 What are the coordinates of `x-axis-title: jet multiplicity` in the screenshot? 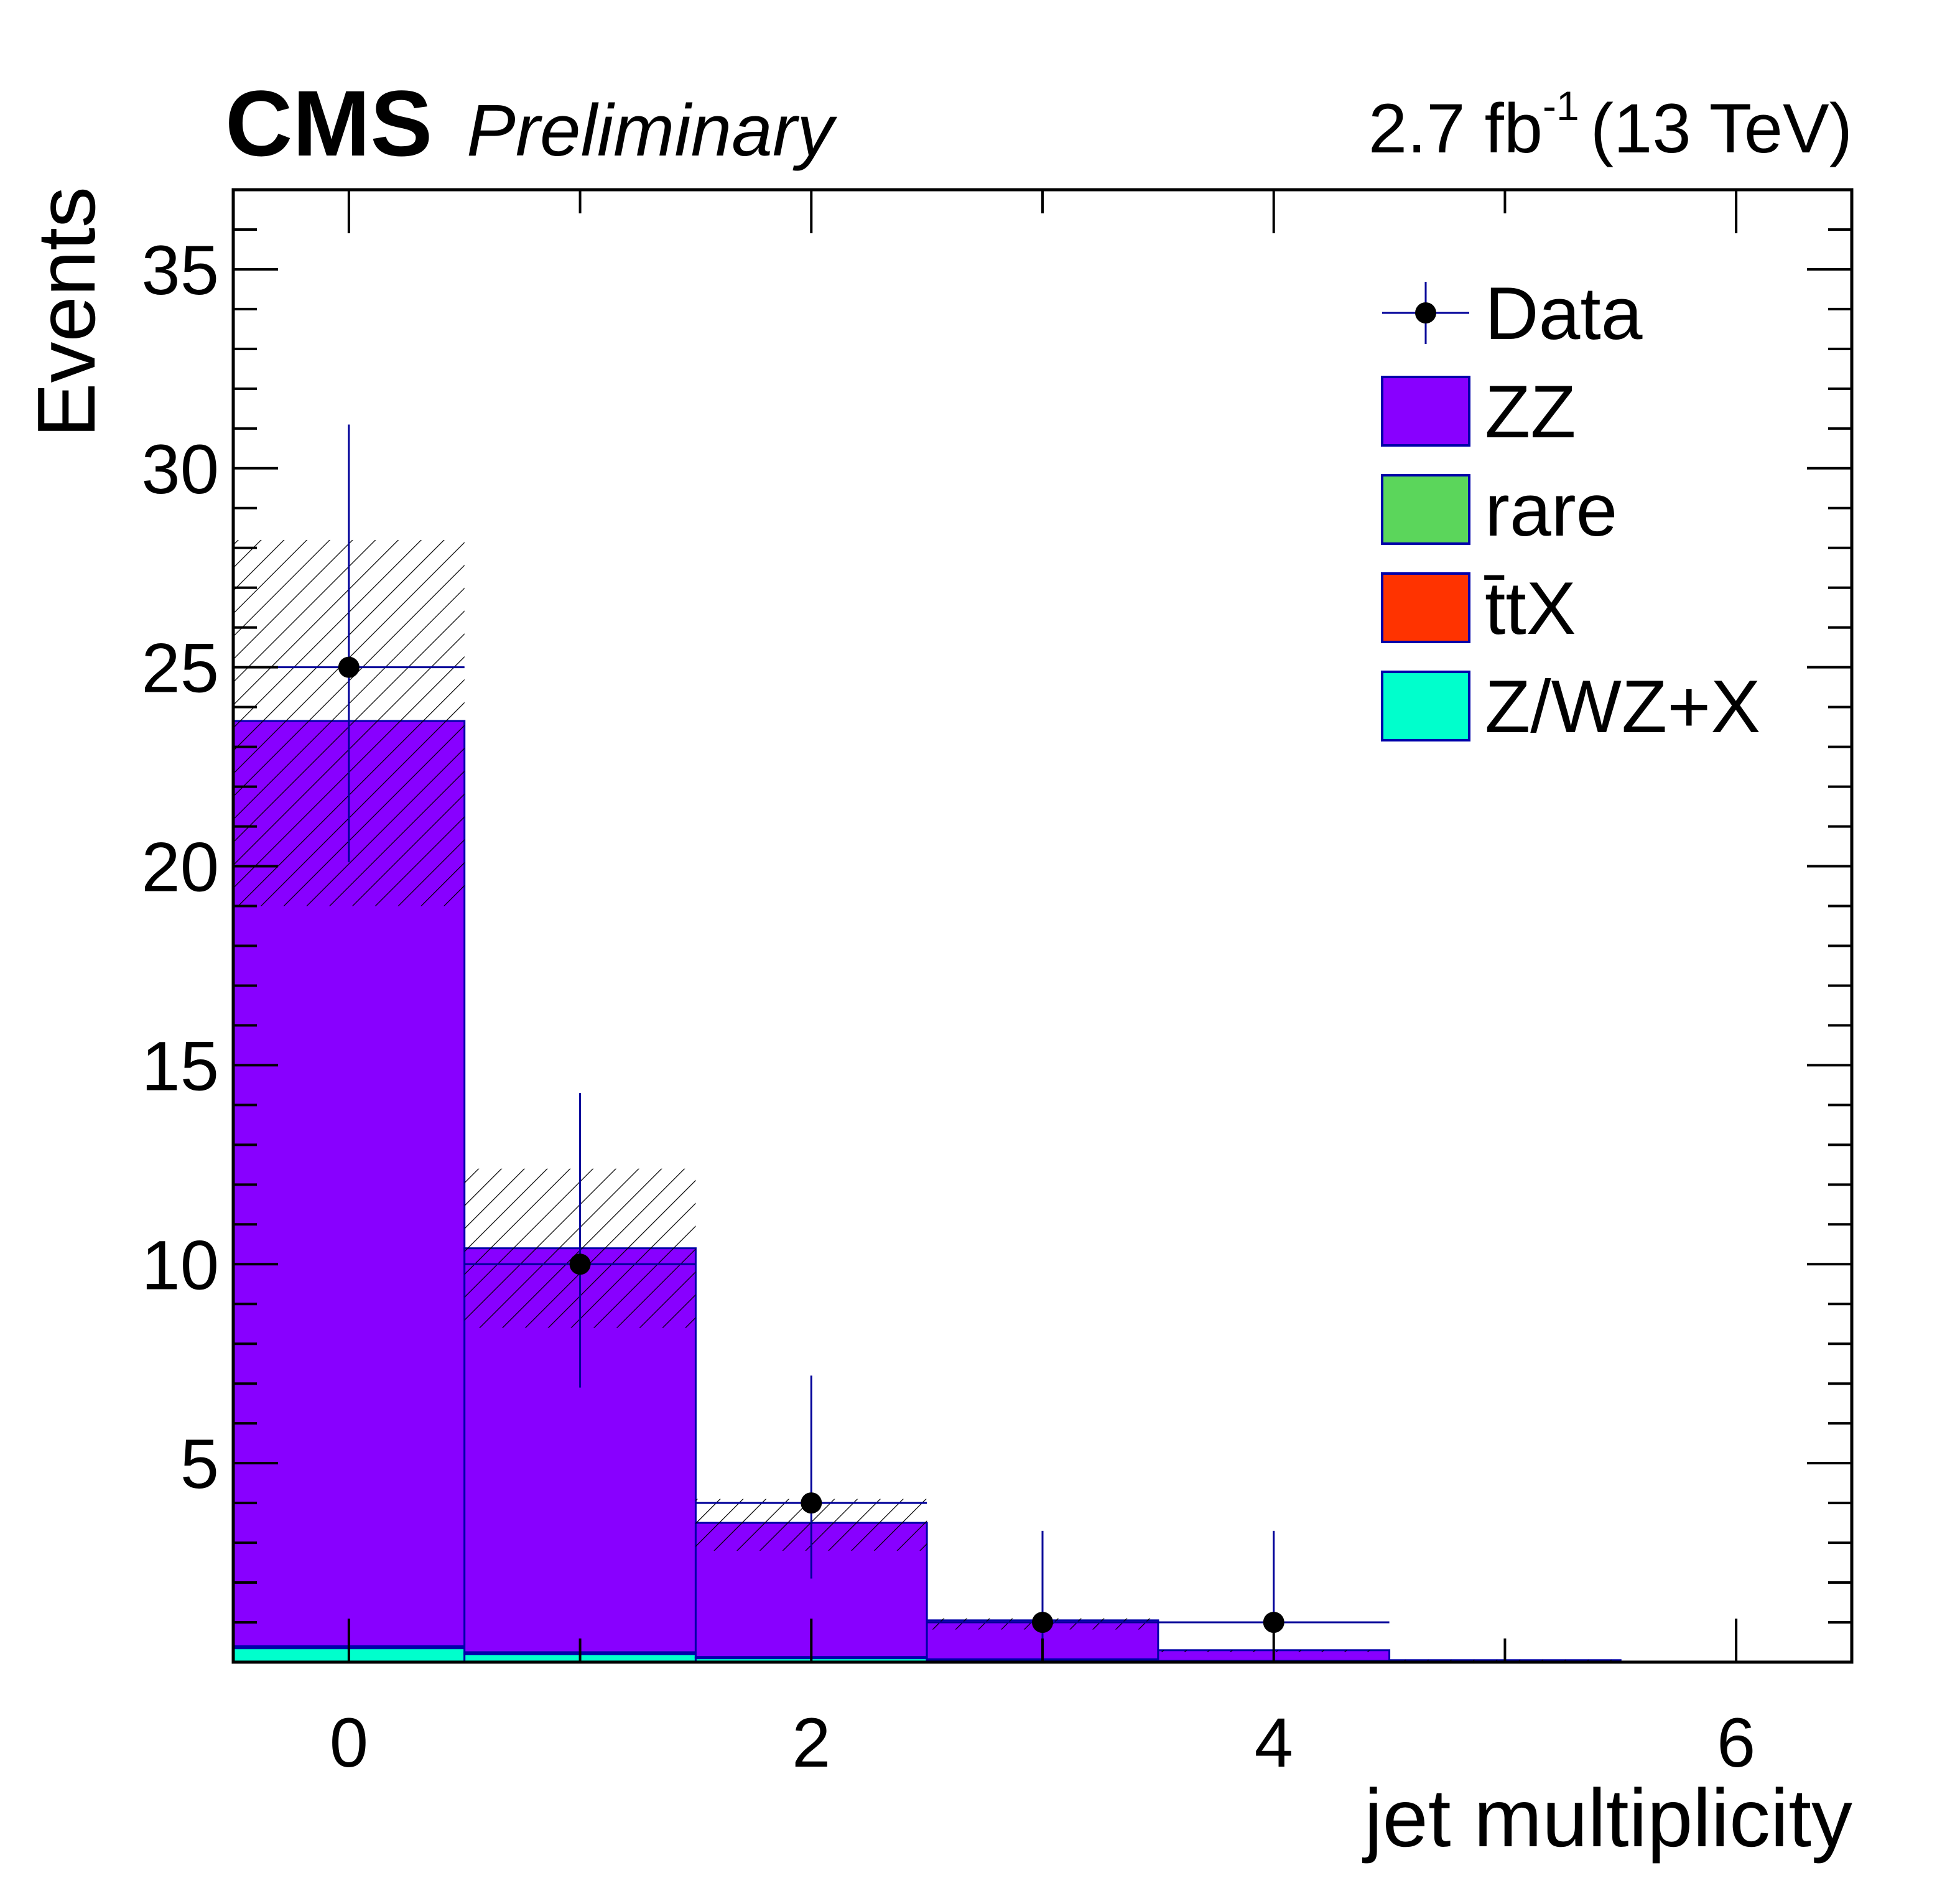 It's located at (1607, 1818).